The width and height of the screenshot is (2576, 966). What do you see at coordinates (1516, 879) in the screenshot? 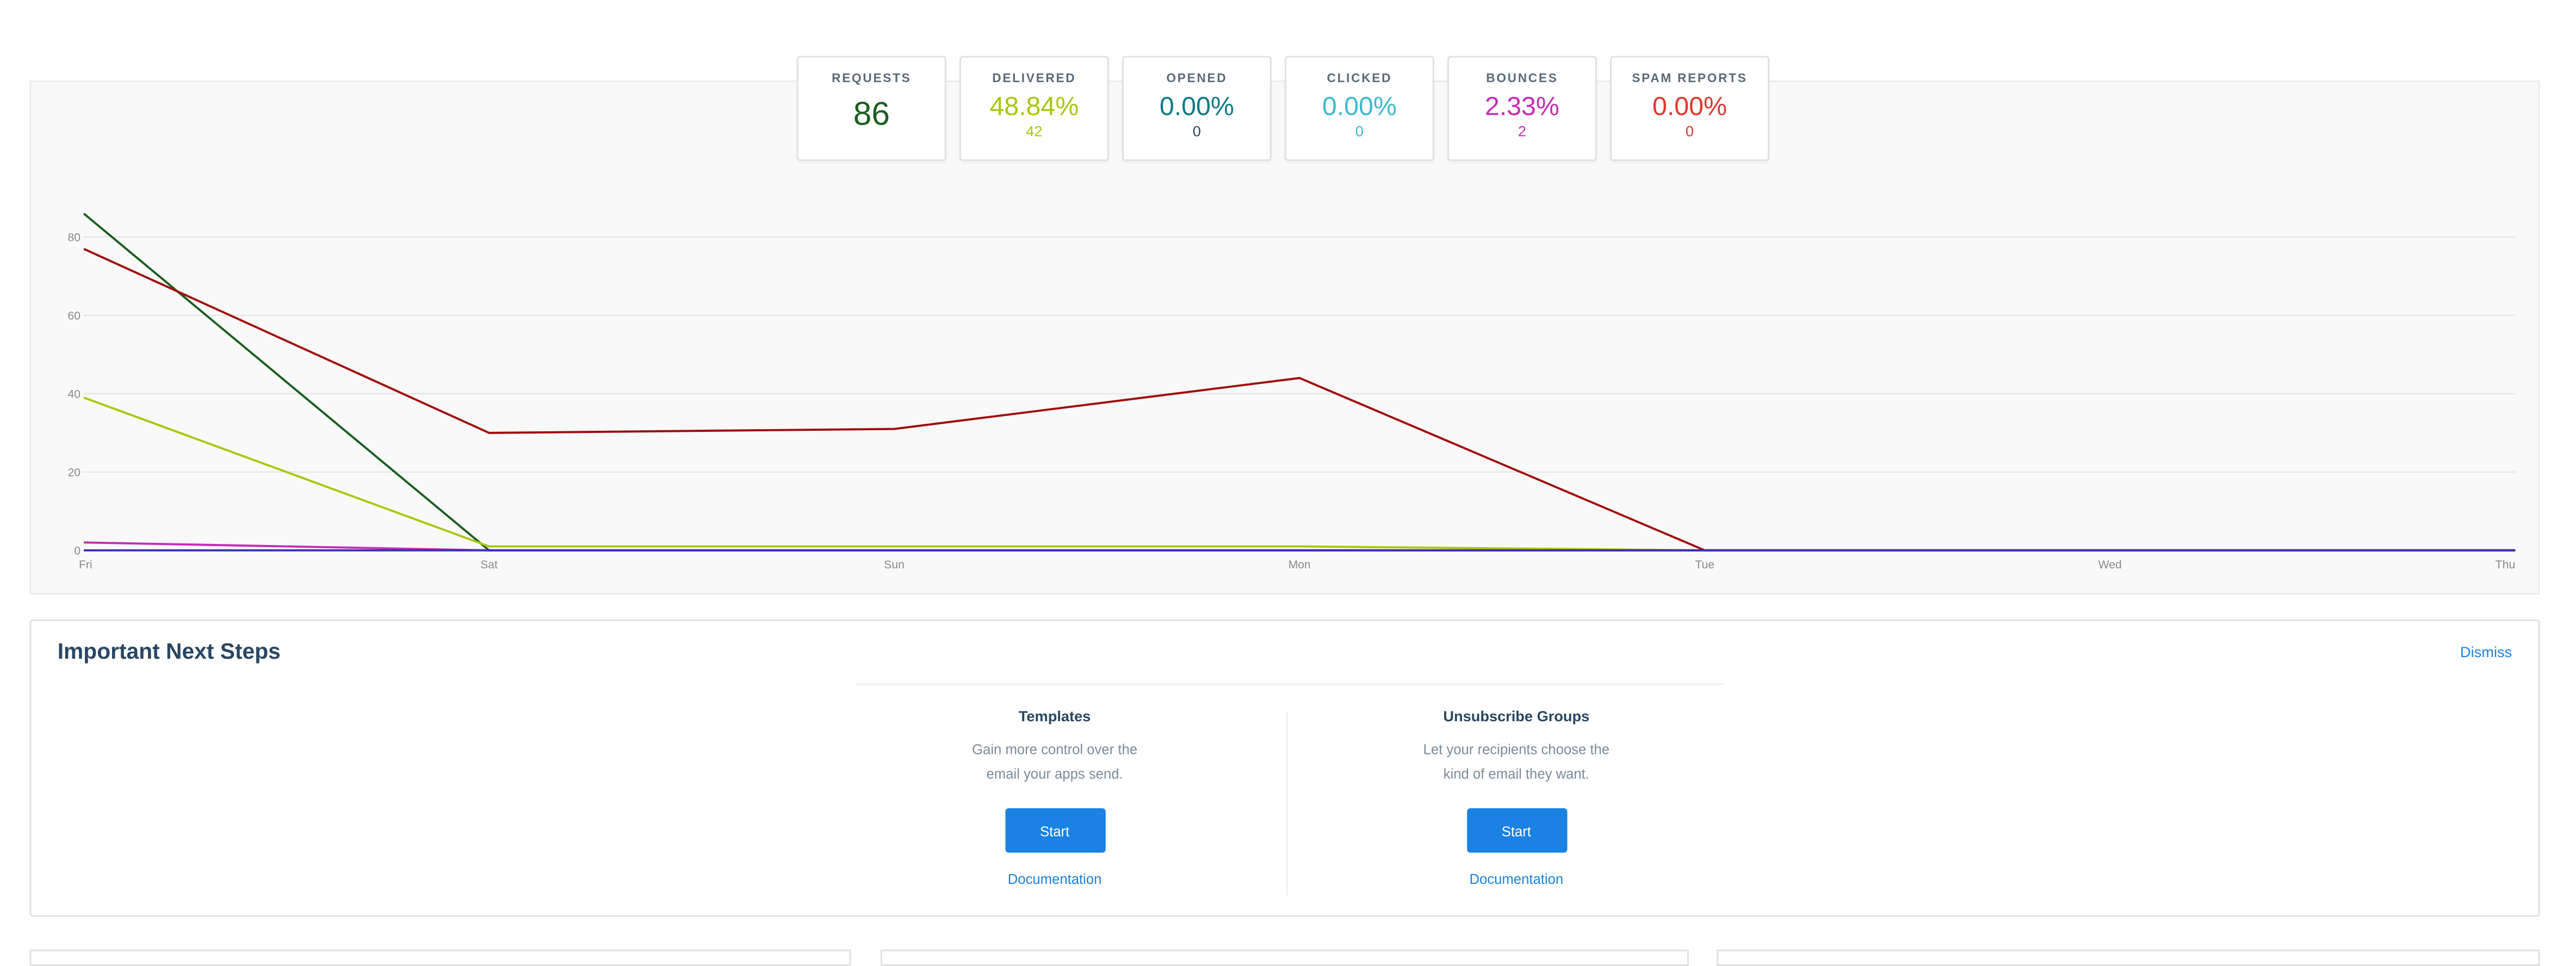
I see `unsubscribe-groups-documentation-link: Documentation` at bounding box center [1516, 879].